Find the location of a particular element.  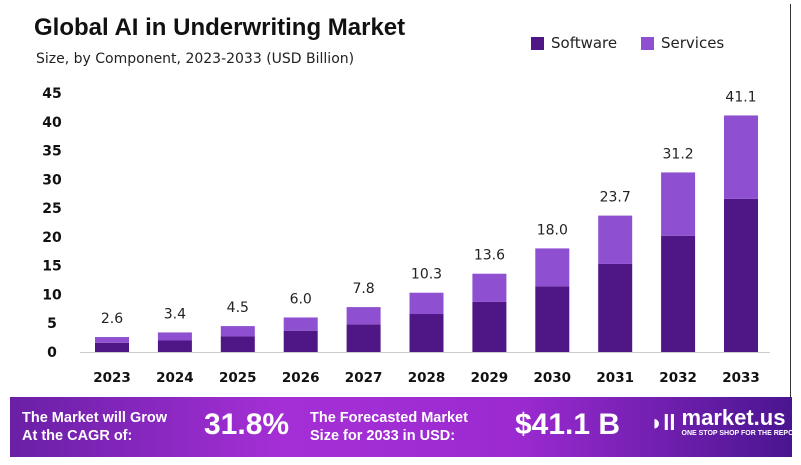

y-tick-label: 20 is located at coordinates (52, 238).